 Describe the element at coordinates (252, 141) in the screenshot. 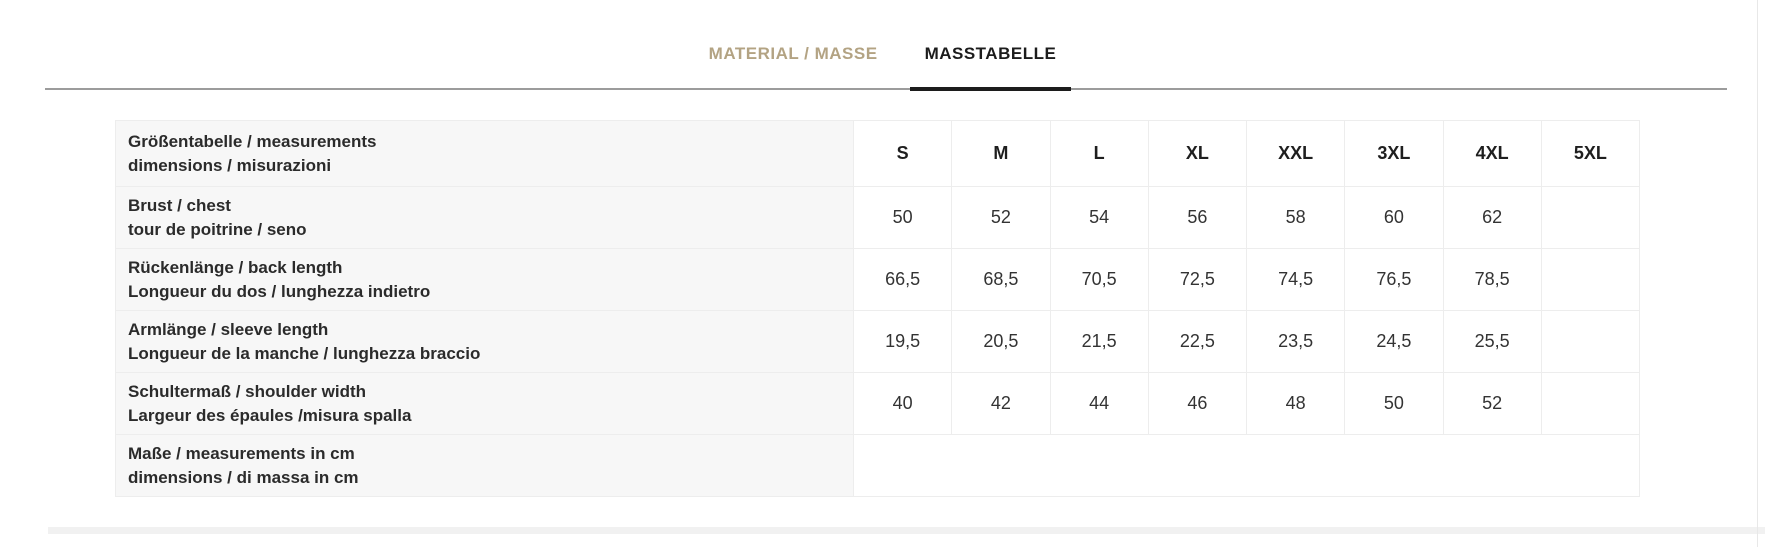

I see `table-title-line1: Größentabelle / measurements` at that location.